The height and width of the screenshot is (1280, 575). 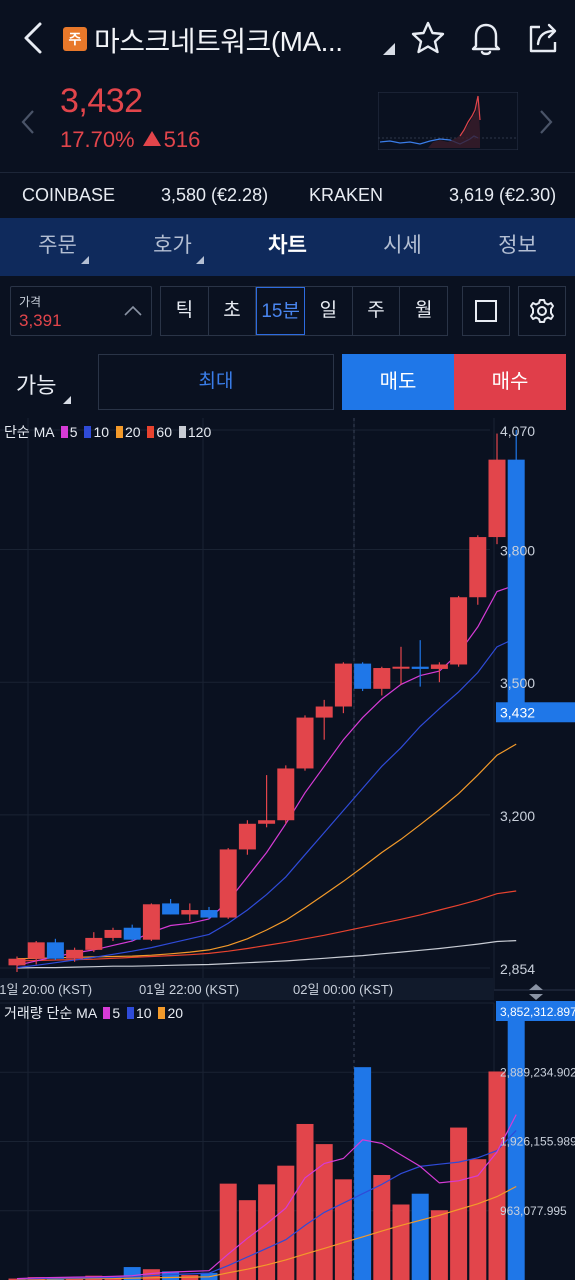 What do you see at coordinates (73, 432) in the screenshot?
I see `ma5-label: 5` at bounding box center [73, 432].